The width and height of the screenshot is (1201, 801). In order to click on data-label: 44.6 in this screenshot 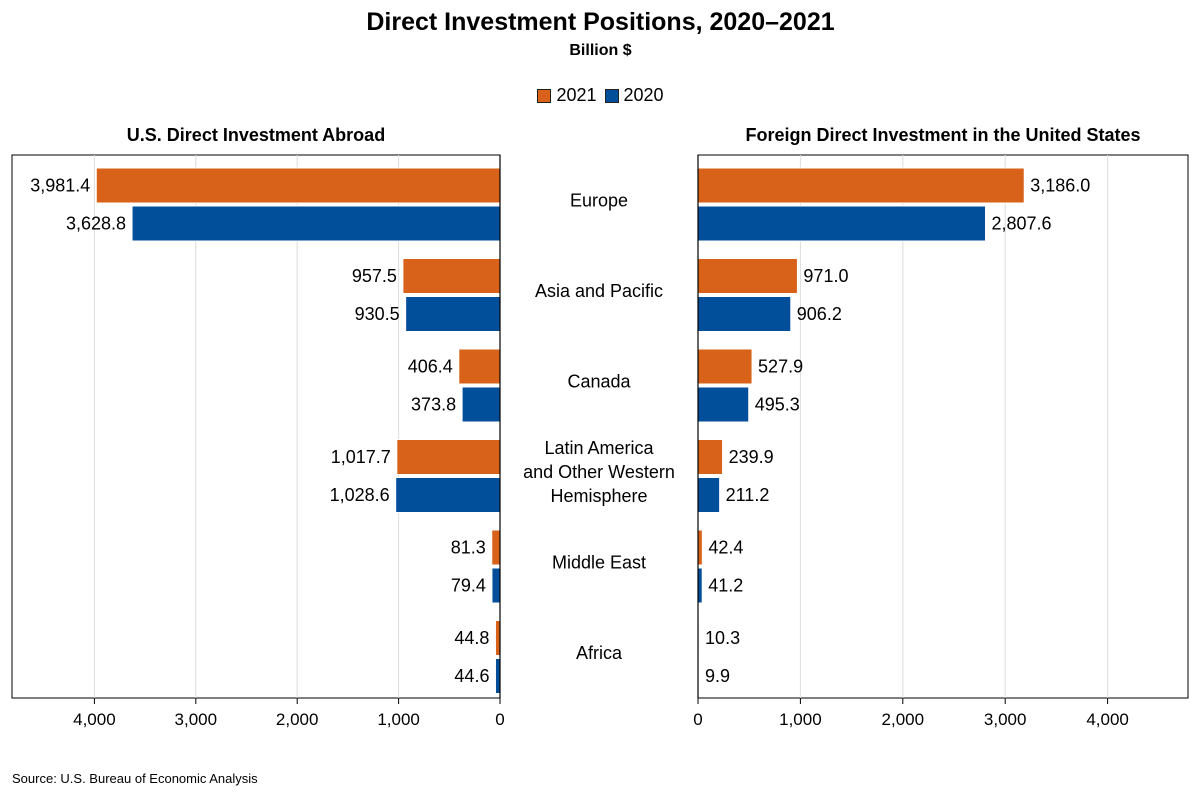, I will do `click(471, 676)`.